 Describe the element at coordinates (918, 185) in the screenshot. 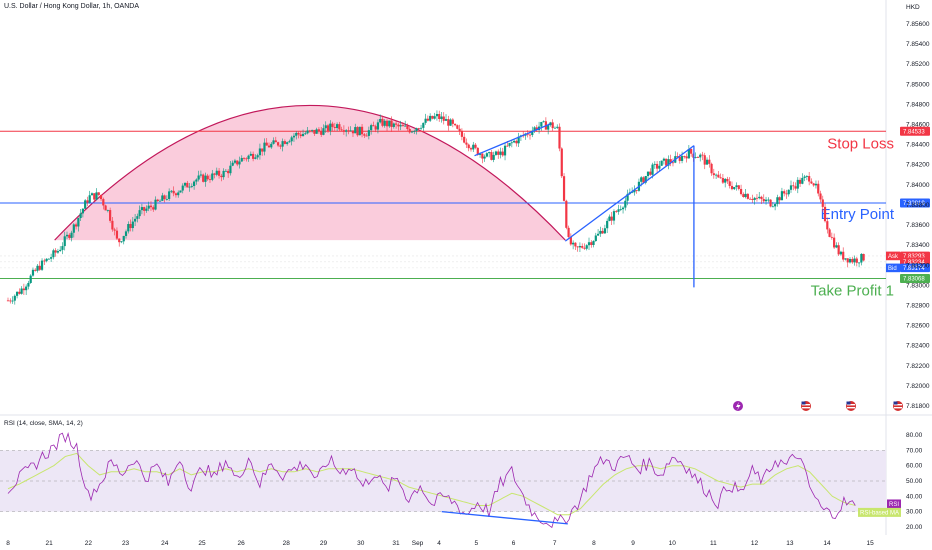

I see `price-tick-label: 7.84000` at that location.